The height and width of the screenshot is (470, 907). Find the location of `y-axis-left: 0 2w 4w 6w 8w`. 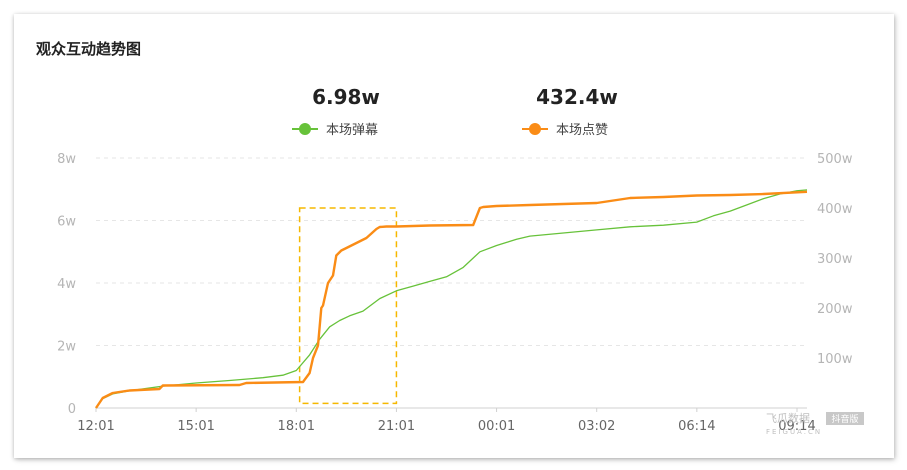

y-axis-left: 0 2w 4w 6w 8w is located at coordinates (66, 284).